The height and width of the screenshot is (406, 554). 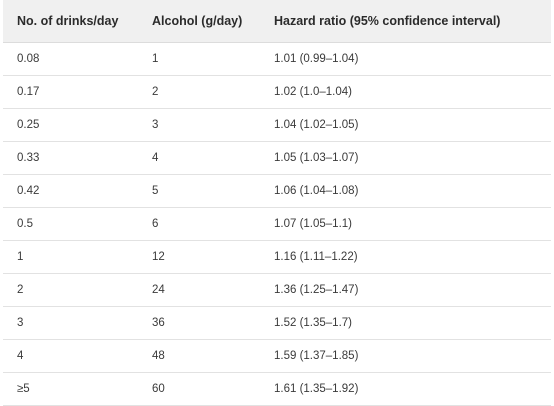 I want to click on cell-alcohol: 2, so click(x=199, y=92).